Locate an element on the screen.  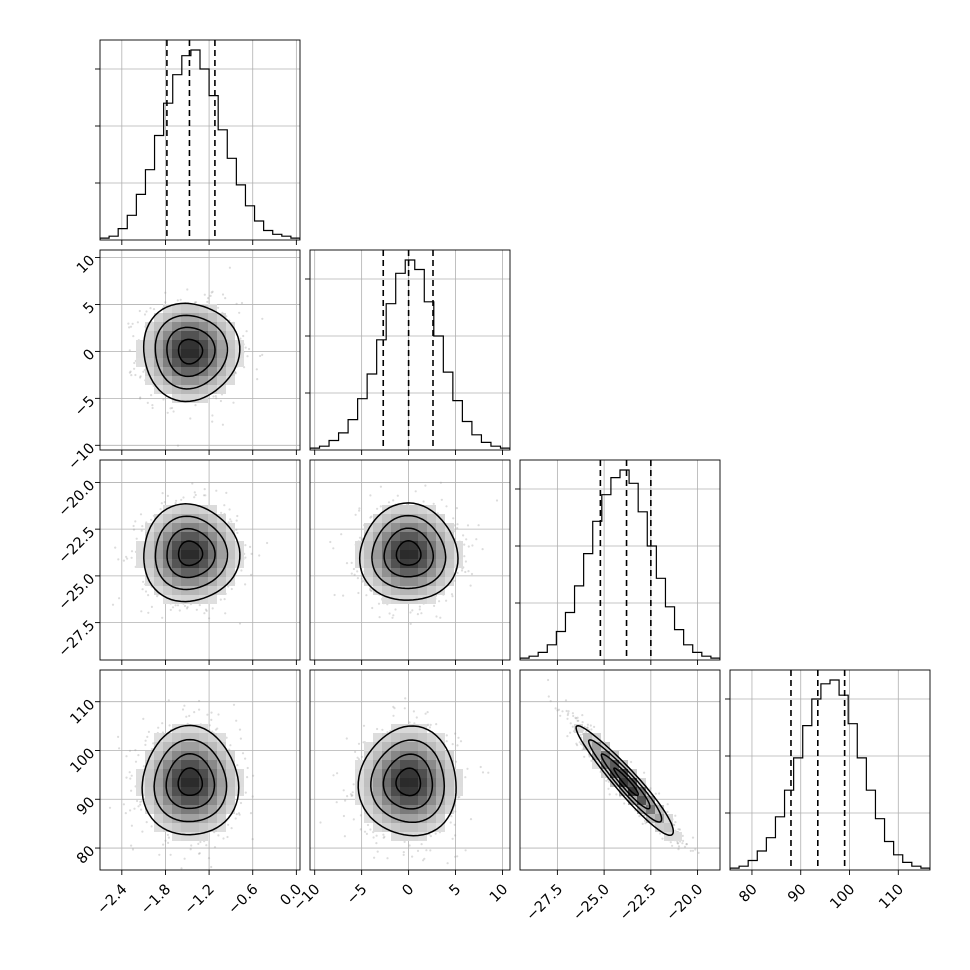
y-tick-label: 100 is located at coordinates (82, 761).